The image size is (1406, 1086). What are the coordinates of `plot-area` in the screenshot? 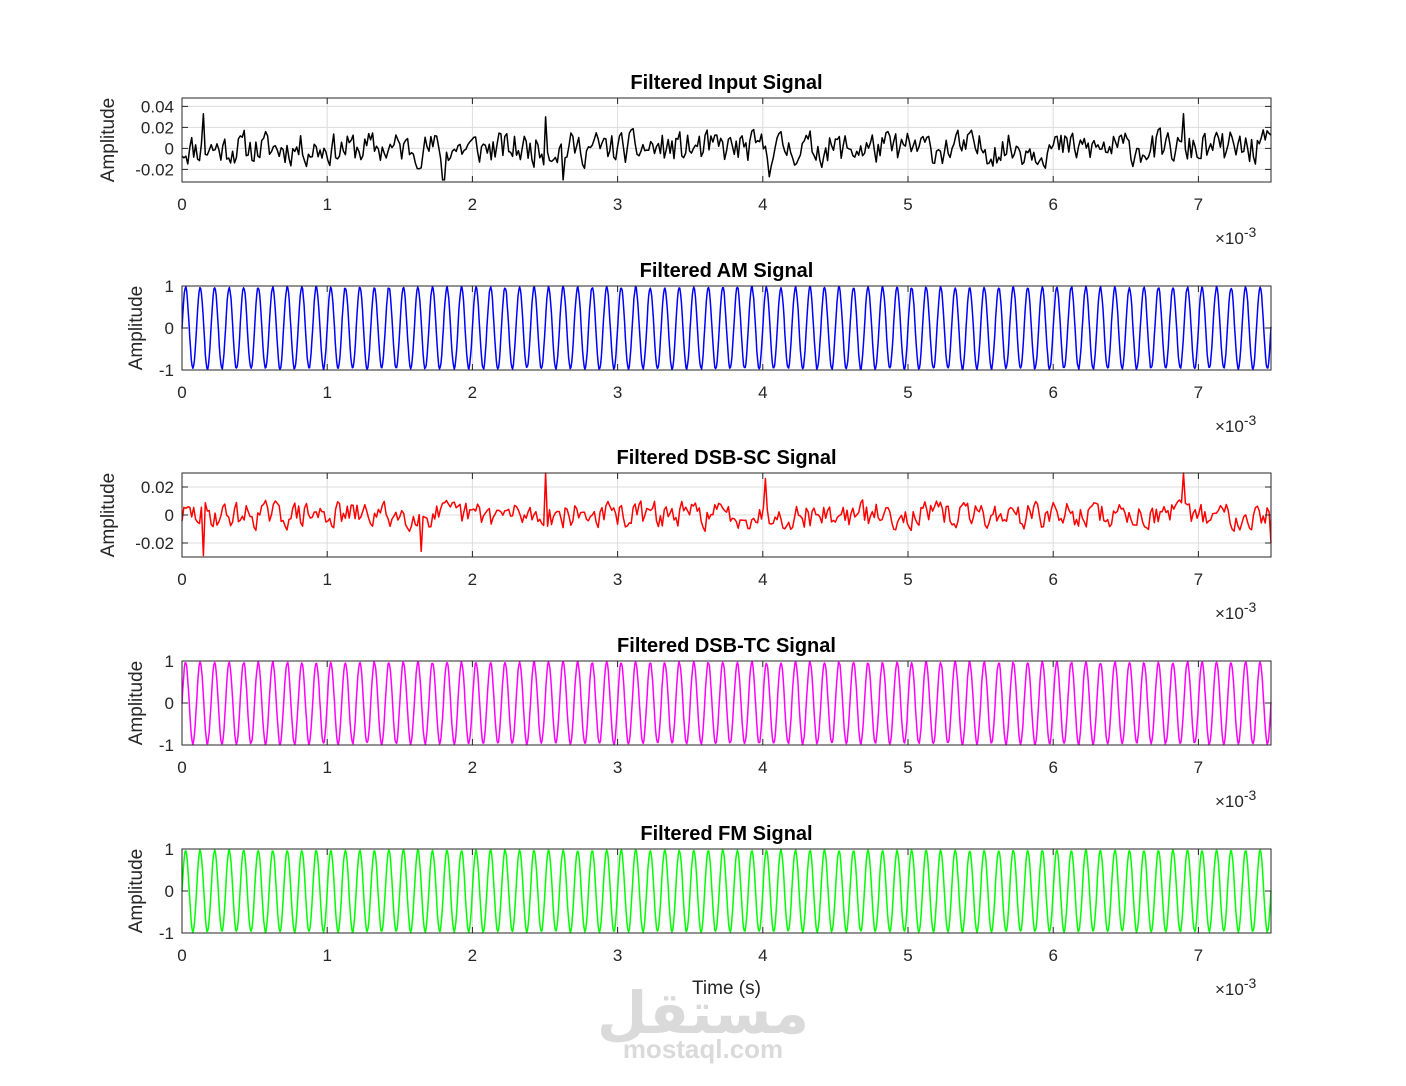 It's located at (726, 140).